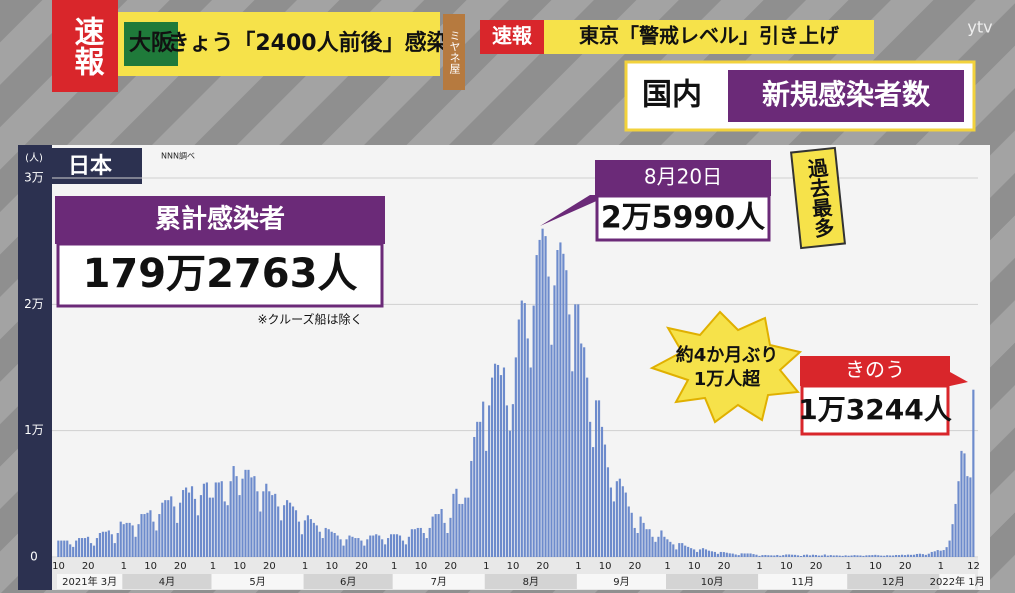 The image size is (1015, 593). What do you see at coordinates (87, 46) in the screenshot?
I see `breaking-label: 速報` at bounding box center [87, 46].